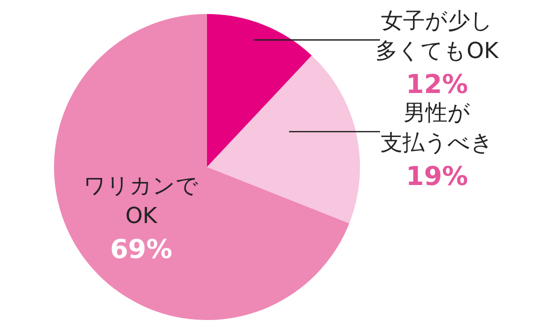 This screenshot has width=537, height=331. I want to click on data-label: 19%, so click(437, 177).